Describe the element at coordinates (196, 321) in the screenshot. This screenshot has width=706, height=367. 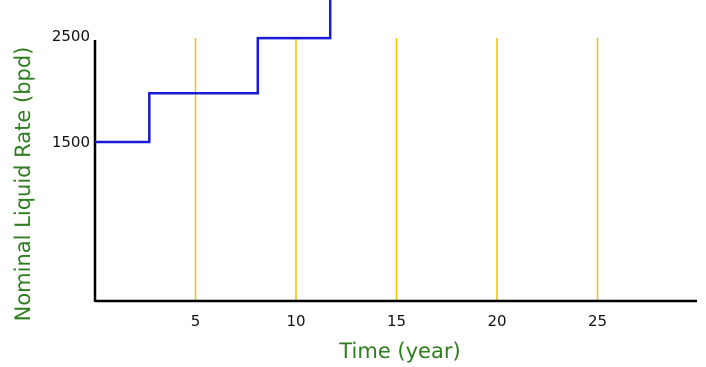
I see `x-tick-label-5: 5` at that location.